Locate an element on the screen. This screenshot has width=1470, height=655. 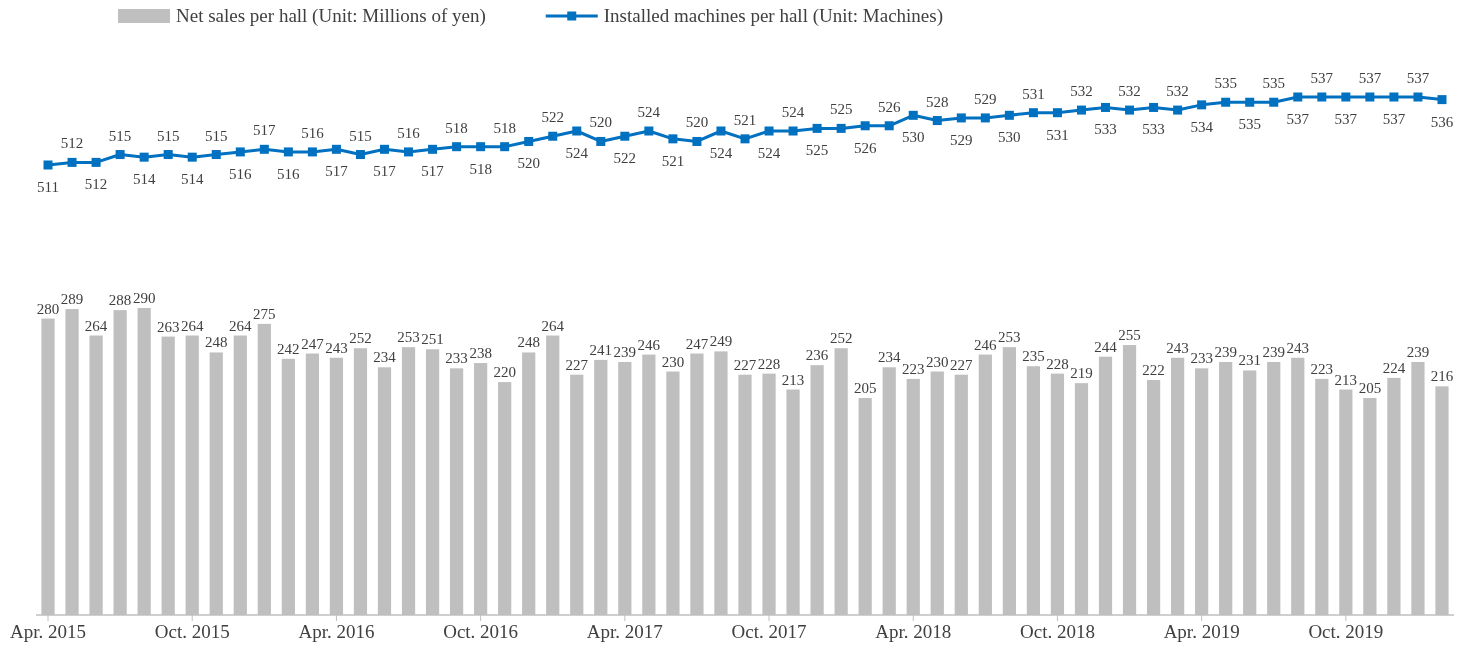
x-tick-label: Apr. 2019 is located at coordinates (1201, 632).